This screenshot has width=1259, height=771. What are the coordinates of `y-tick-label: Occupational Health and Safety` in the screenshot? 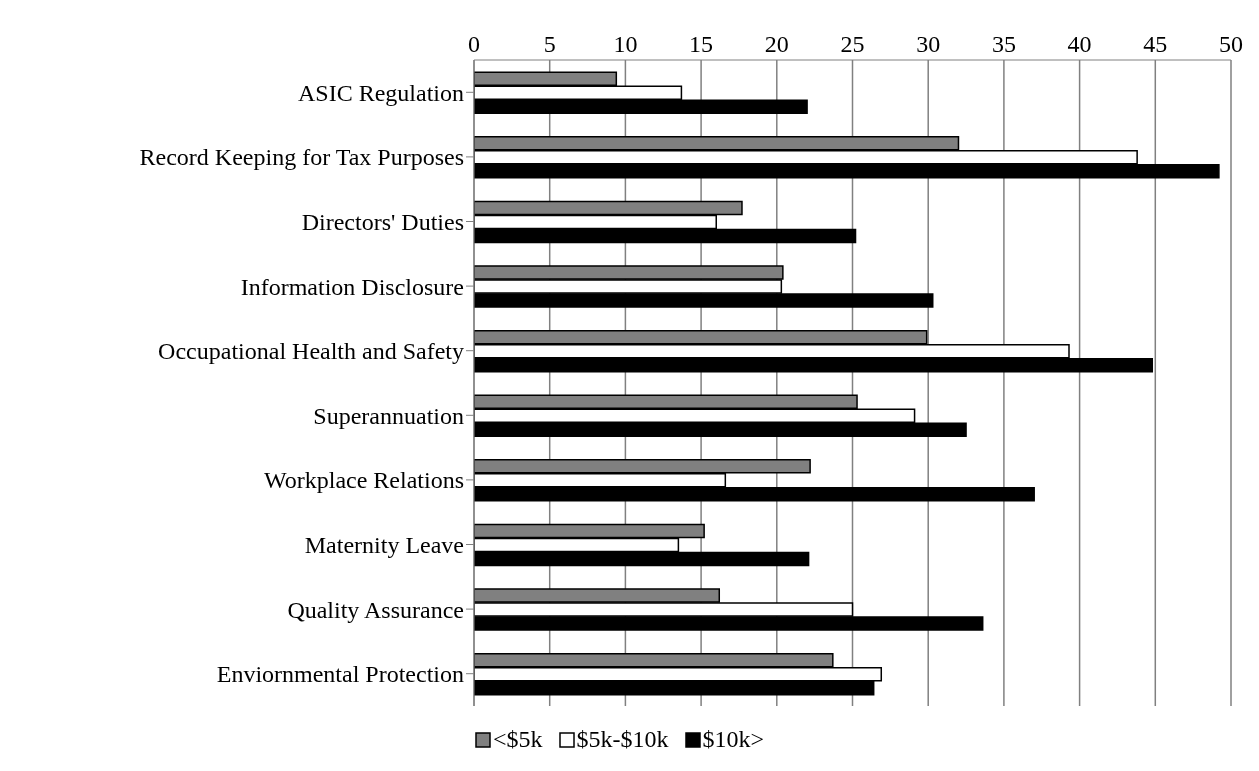 It's located at (311, 351).